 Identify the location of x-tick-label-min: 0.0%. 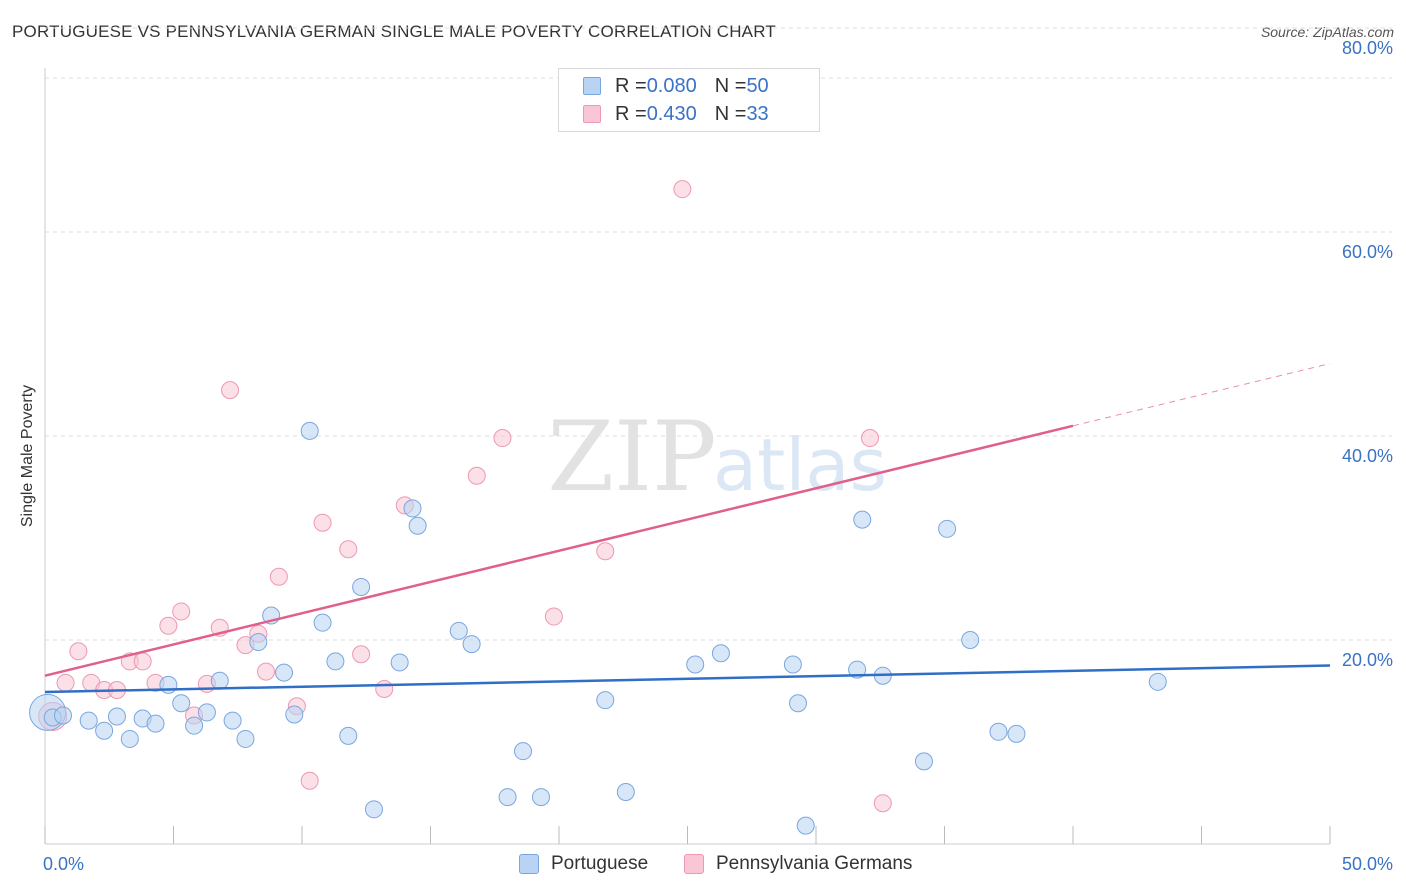
(63, 864).